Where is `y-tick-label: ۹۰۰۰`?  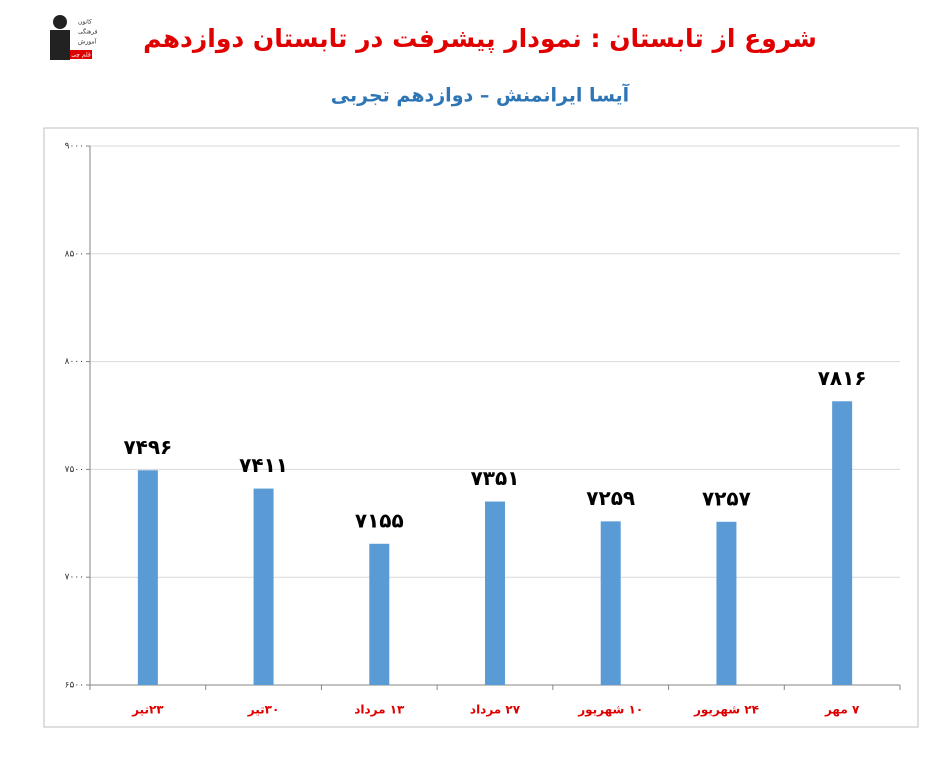
y-tick-label: ۹۰۰۰ is located at coordinates (74, 147).